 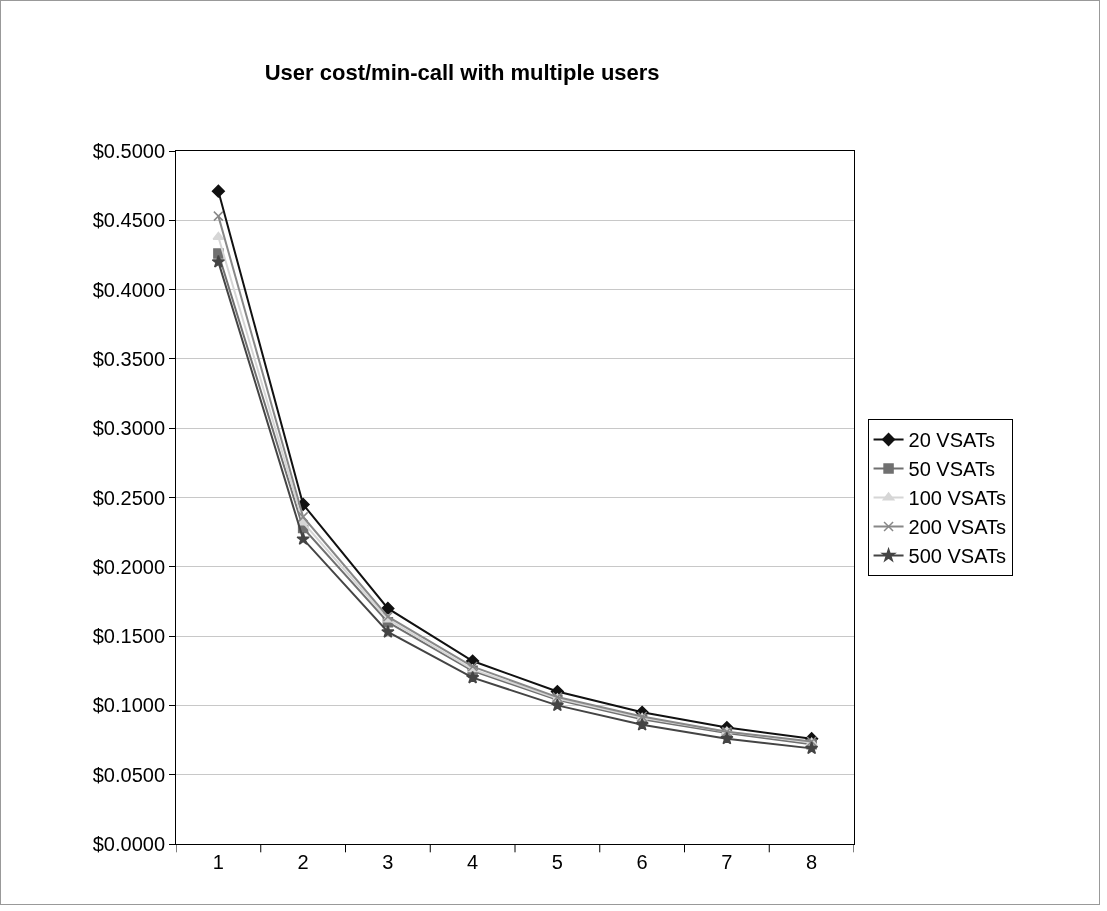 I want to click on chart-title: User cost/min-call with multiple users, so click(x=462, y=72).